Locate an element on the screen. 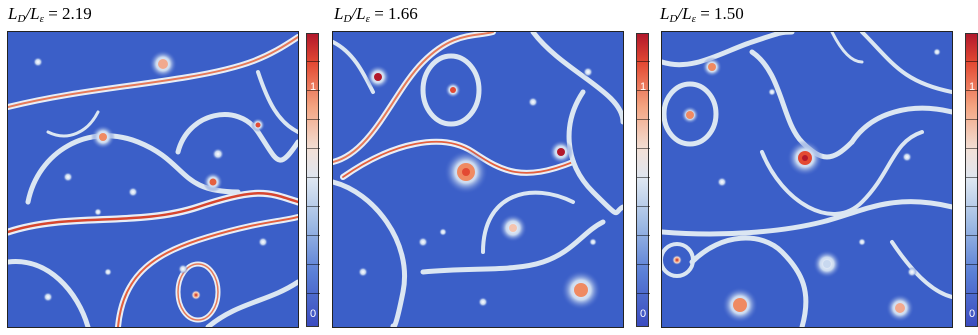 This screenshot has width=978, height=335. panel-title: LD/Lε = 1.66 is located at coordinates (376, 14).